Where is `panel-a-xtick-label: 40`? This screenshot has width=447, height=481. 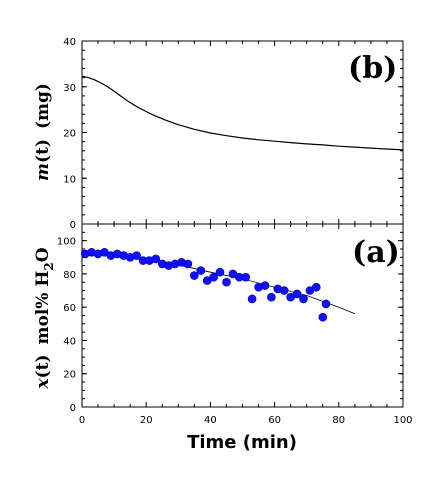 panel-a-xtick-label: 40 is located at coordinates (210, 420).